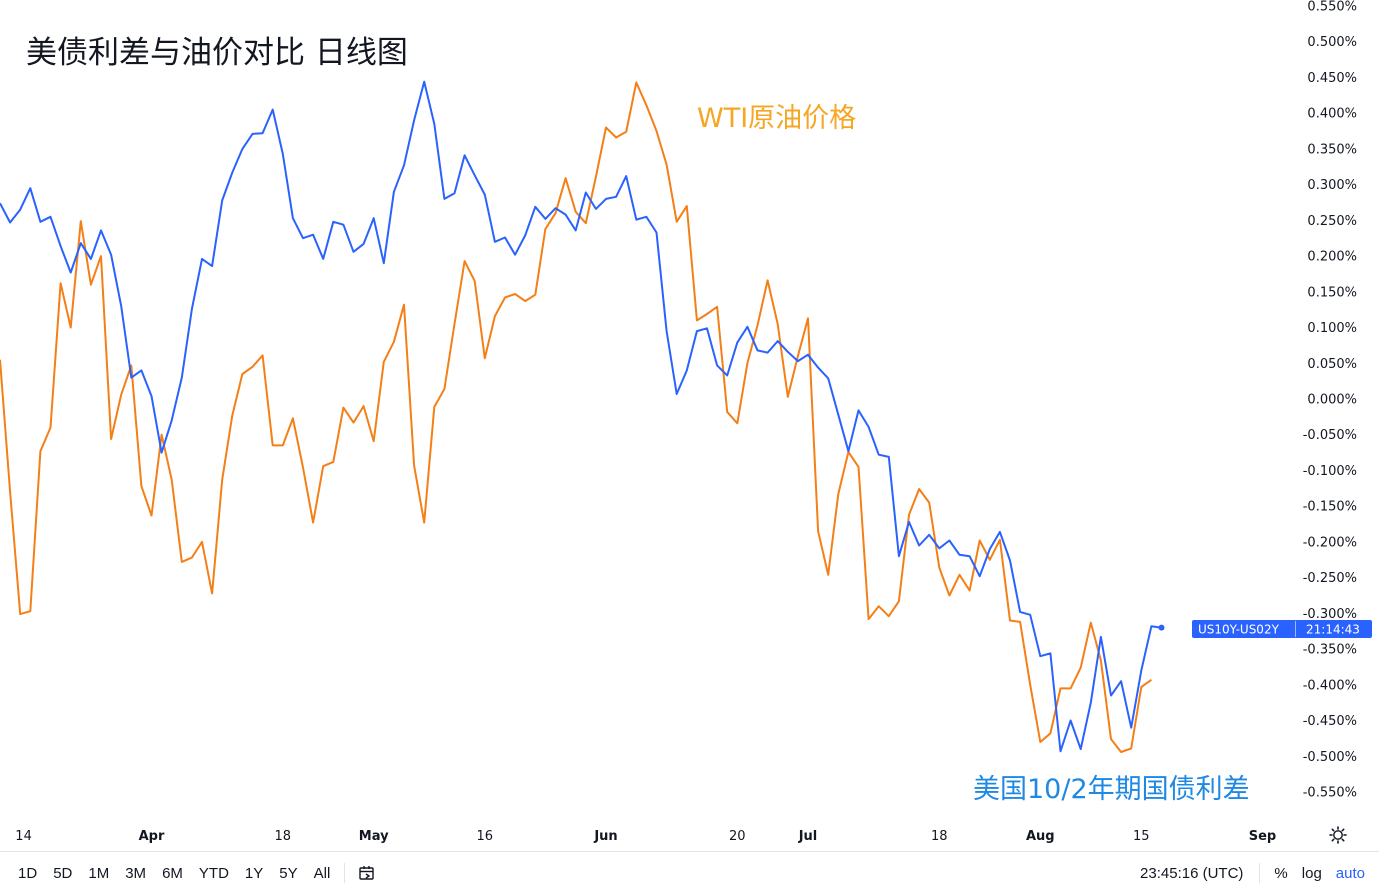 This screenshot has width=1379, height=894. What do you see at coordinates (1338, 835) in the screenshot?
I see `gear-icon` at bounding box center [1338, 835].